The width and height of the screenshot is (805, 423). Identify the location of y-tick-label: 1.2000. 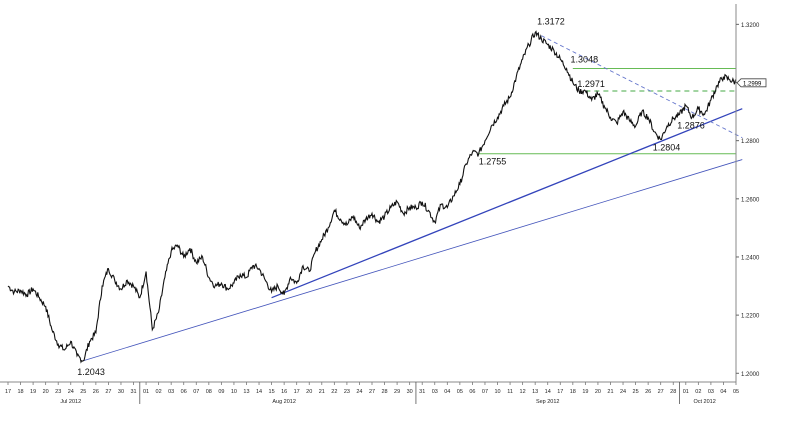
(750, 375).